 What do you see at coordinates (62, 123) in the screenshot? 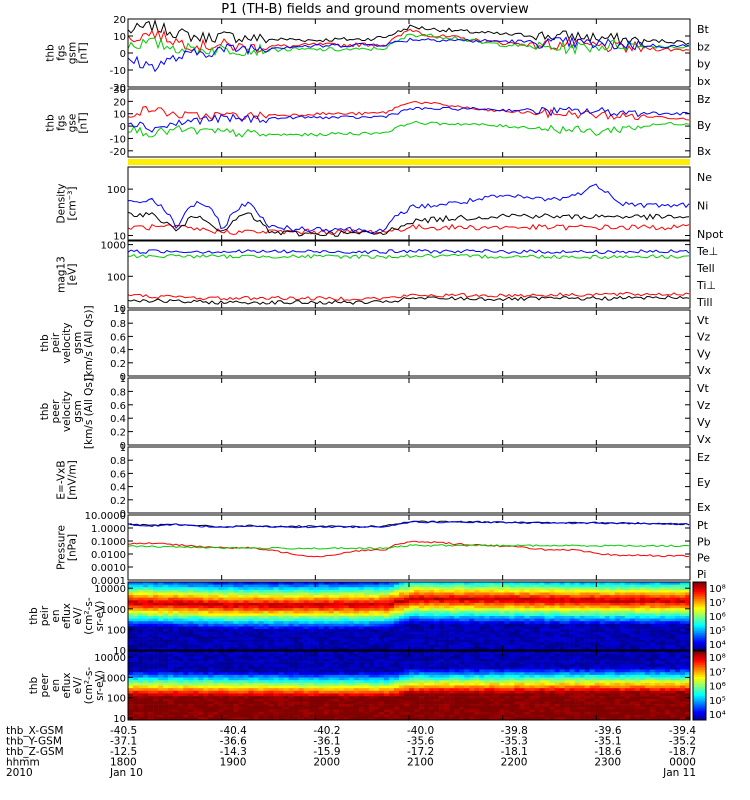
I see `y-axis-label: fgs` at bounding box center [62, 123].